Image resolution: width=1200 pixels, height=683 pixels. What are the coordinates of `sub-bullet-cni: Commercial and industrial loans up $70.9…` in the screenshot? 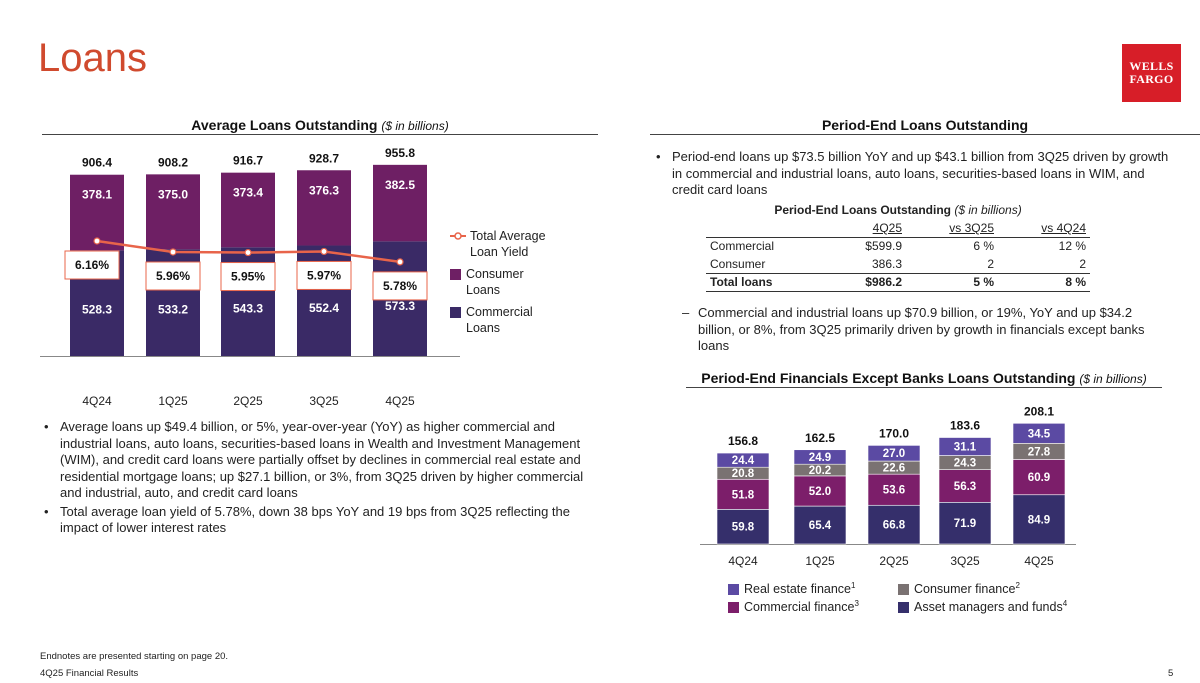 It's located at (922, 330).